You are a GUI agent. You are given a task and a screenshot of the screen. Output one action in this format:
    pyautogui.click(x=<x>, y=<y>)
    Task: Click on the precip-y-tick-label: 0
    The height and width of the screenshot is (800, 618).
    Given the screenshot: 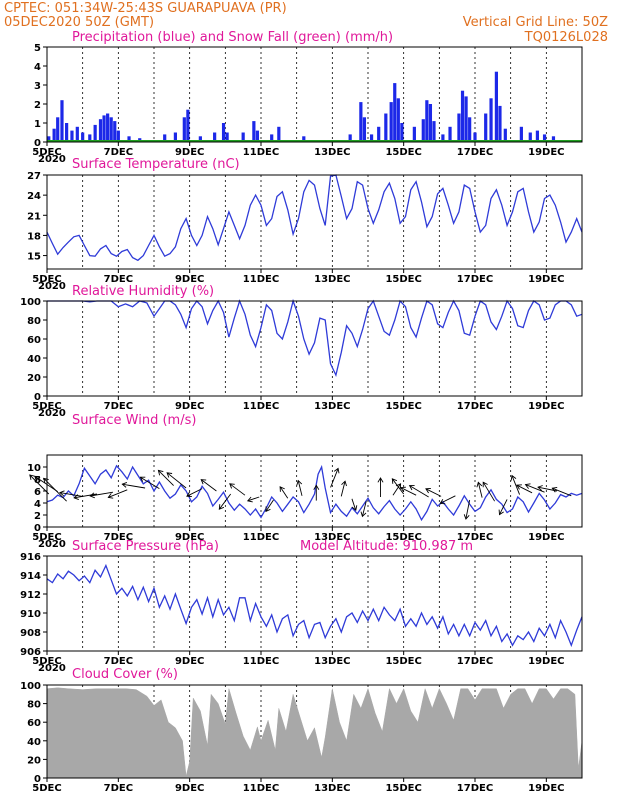 What is the action you would take?
    pyautogui.click(x=37, y=143)
    